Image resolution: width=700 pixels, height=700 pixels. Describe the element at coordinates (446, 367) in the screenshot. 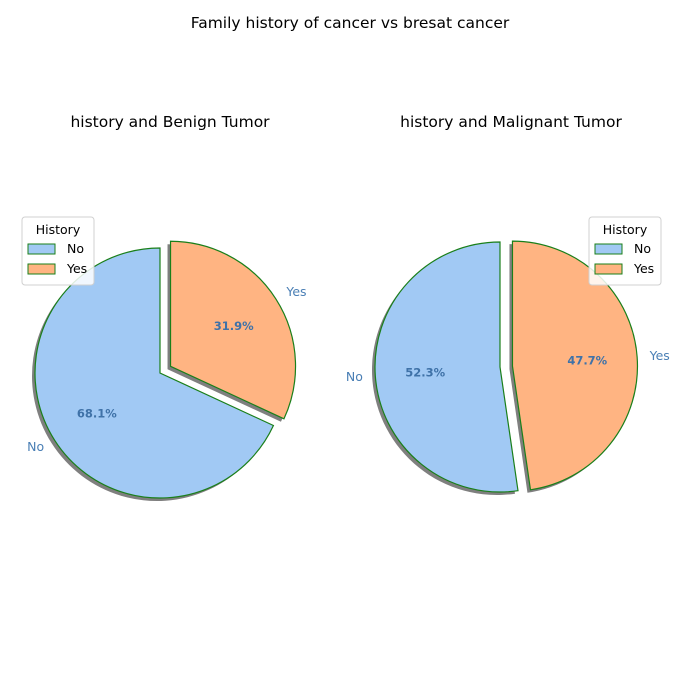

I see `pie-slice-malignant-no` at that location.